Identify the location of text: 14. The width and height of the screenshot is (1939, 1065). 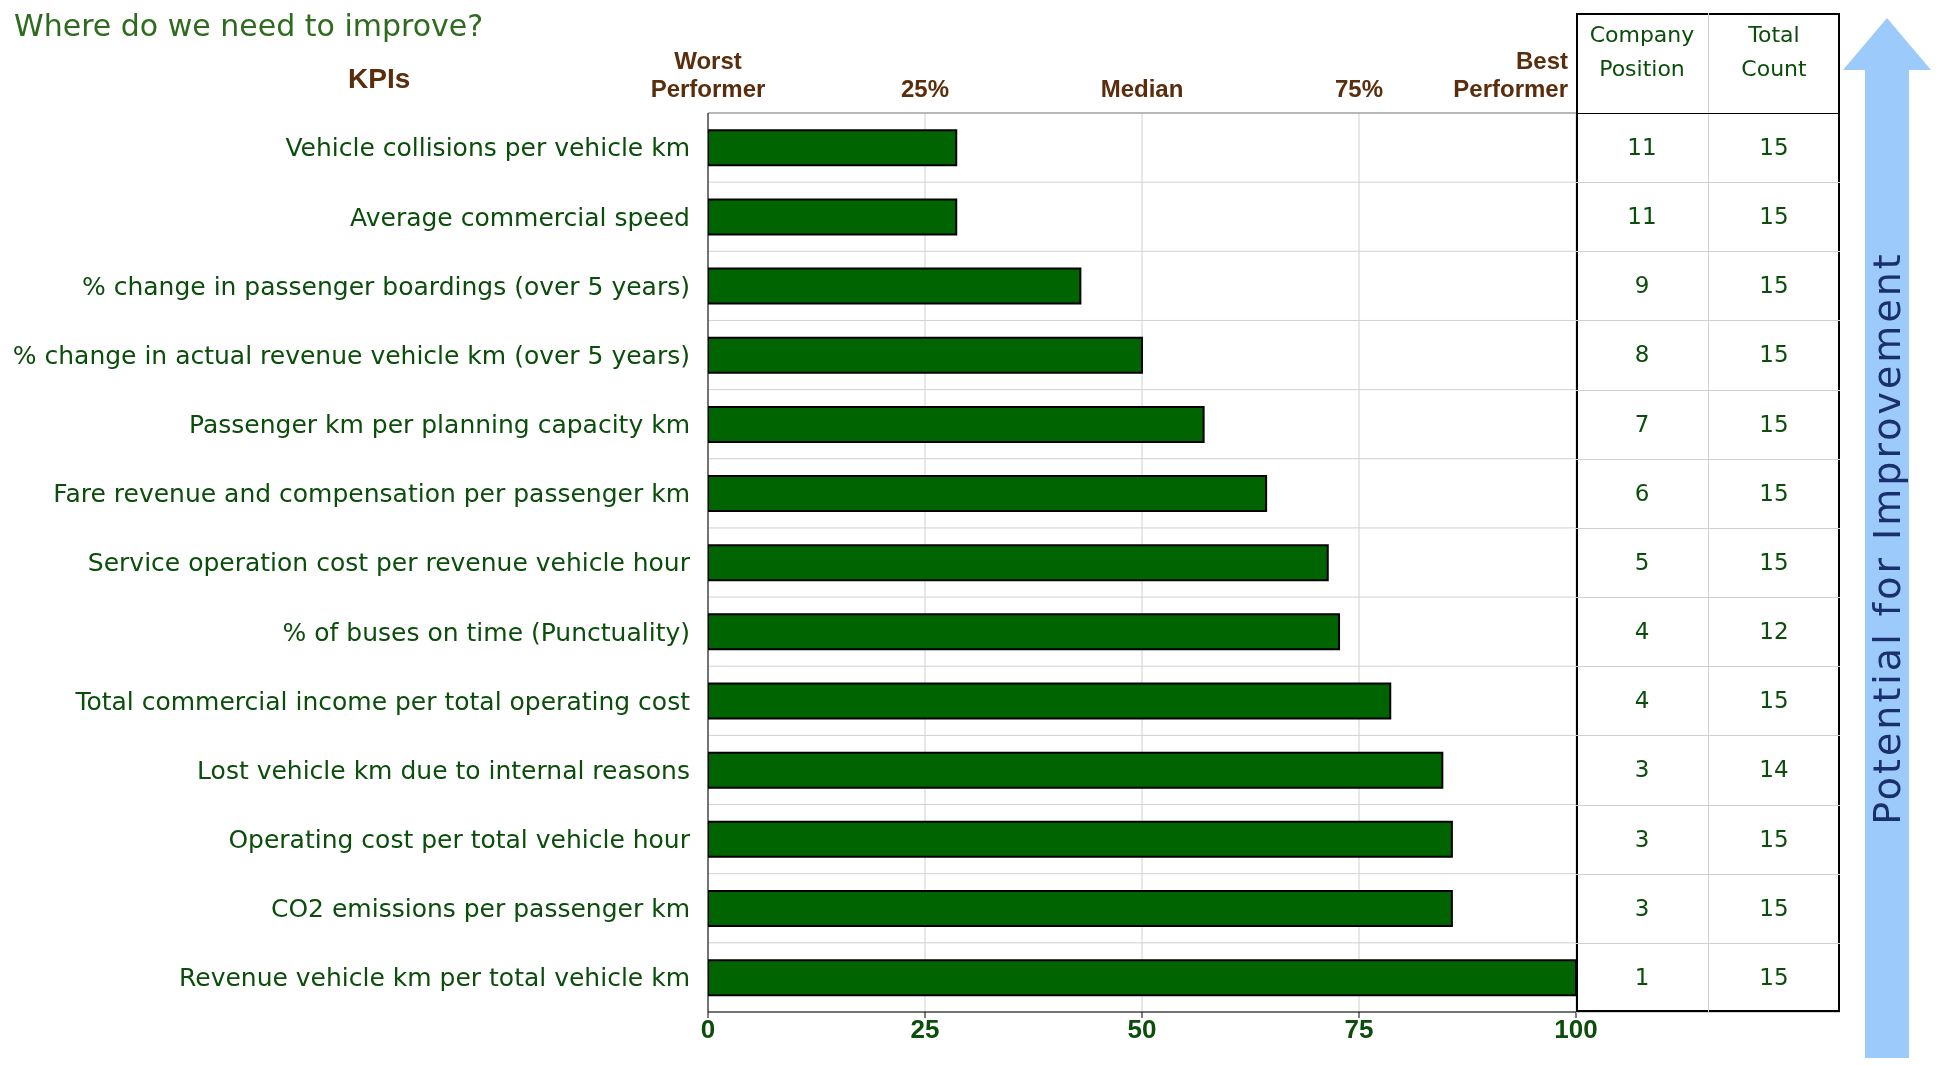
(1774, 770).